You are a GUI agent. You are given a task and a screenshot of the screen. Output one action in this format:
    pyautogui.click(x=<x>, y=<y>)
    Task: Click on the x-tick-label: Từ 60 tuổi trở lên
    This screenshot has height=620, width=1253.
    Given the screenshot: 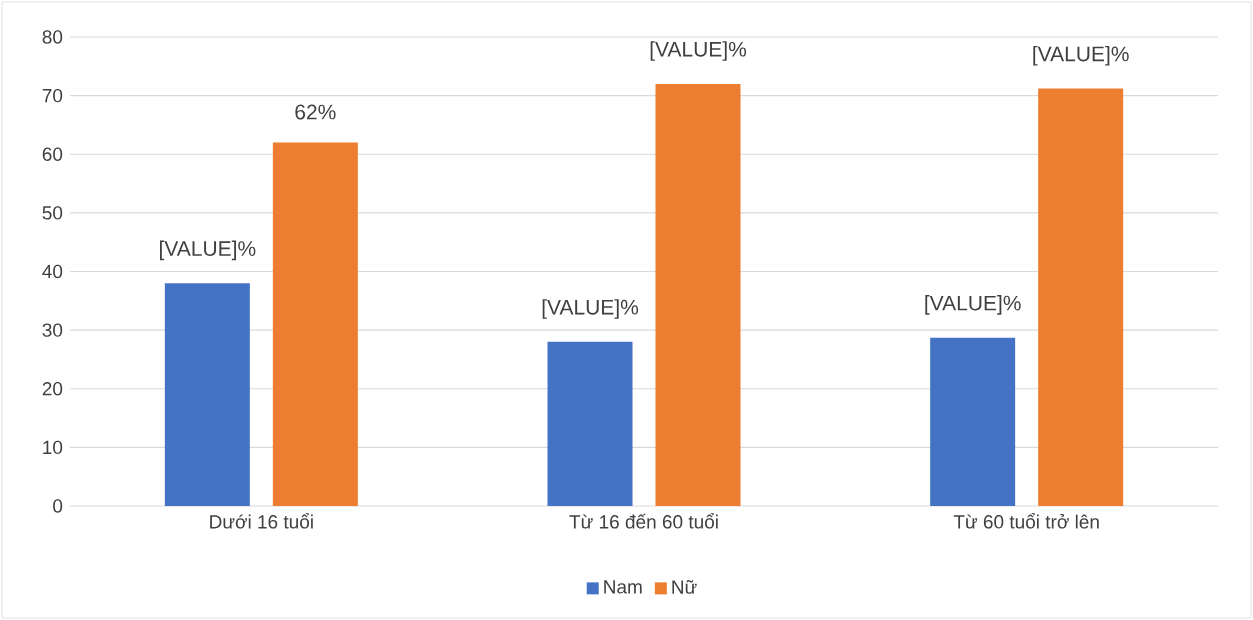 What is the action you would take?
    pyautogui.click(x=1026, y=521)
    